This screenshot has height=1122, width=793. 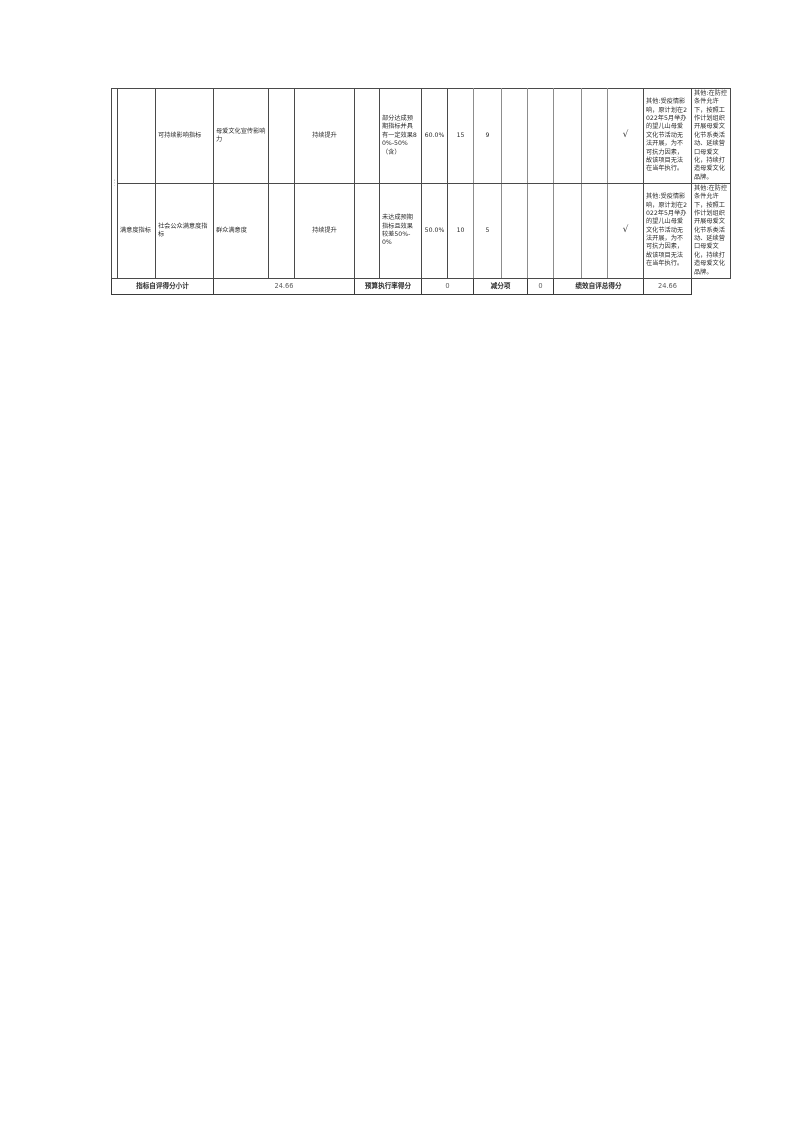 I want to click on value-indicator-subtotal: 24.66, so click(x=284, y=286).